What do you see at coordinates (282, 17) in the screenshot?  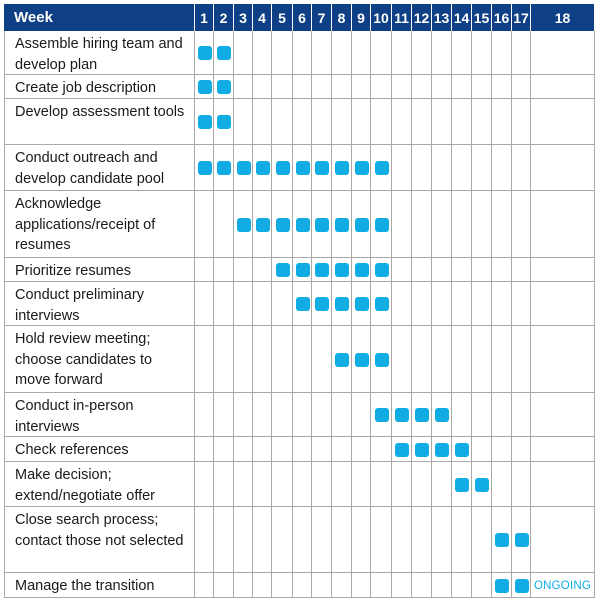 I see `header-week-5: 5` at bounding box center [282, 17].